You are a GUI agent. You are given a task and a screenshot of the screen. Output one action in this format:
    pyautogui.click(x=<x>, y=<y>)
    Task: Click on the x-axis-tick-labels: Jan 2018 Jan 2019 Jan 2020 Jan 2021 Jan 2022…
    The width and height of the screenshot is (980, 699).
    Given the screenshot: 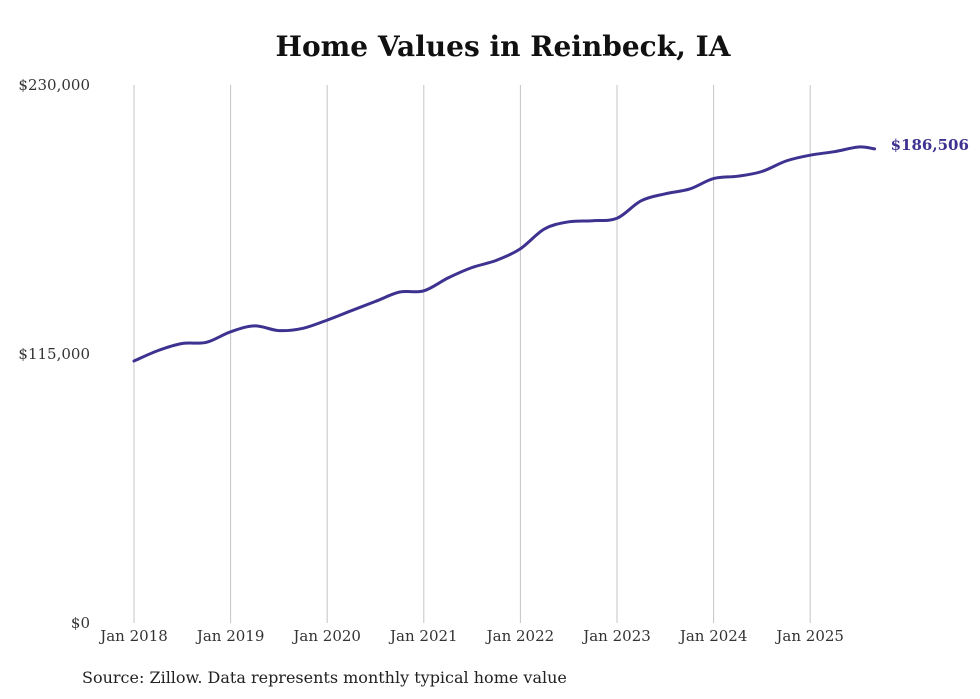 What is the action you would take?
    pyautogui.click(x=471, y=636)
    